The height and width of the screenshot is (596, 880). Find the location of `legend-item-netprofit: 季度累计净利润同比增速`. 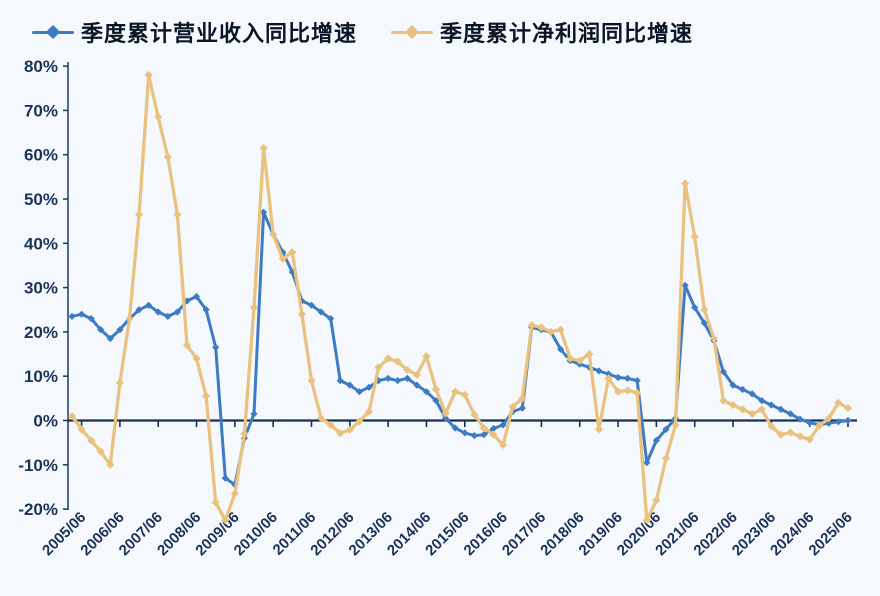

legend-item-netprofit: 季度累计净利润同比增速 is located at coordinates (542, 32).